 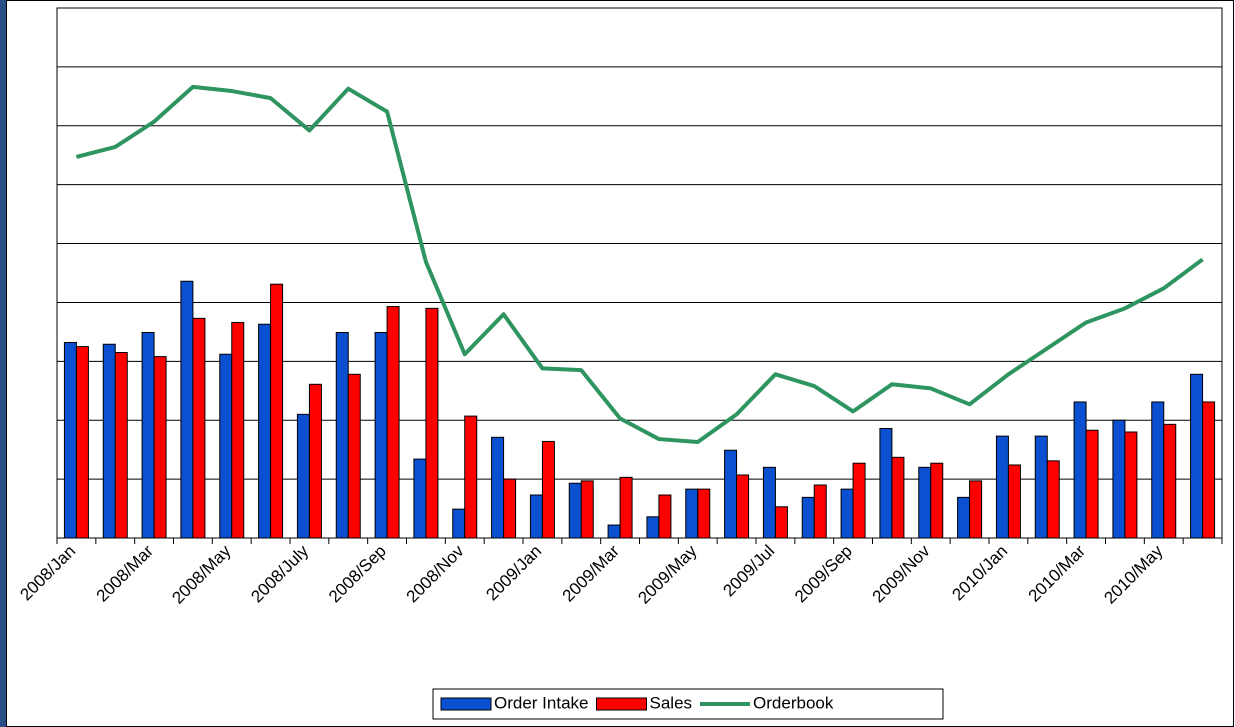 What do you see at coordinates (3, 363) in the screenshot?
I see `background-strip` at bounding box center [3, 363].